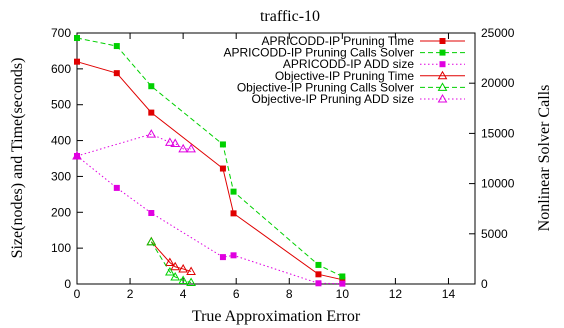 The image size is (564, 328). I want to click on y-tick-label: 300, so click(61, 176).